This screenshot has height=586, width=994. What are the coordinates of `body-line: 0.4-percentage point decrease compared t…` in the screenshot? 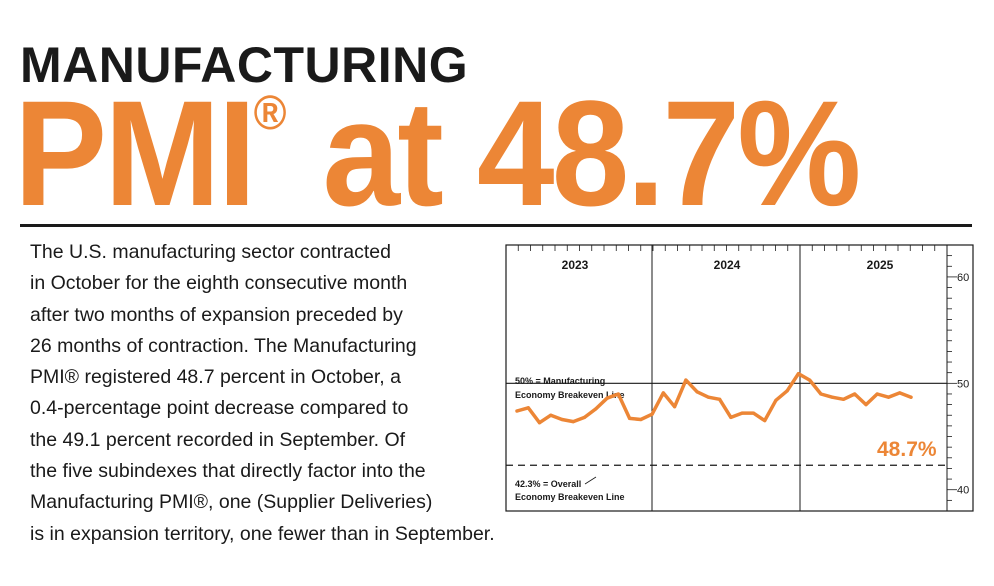 It's located at (219, 408).